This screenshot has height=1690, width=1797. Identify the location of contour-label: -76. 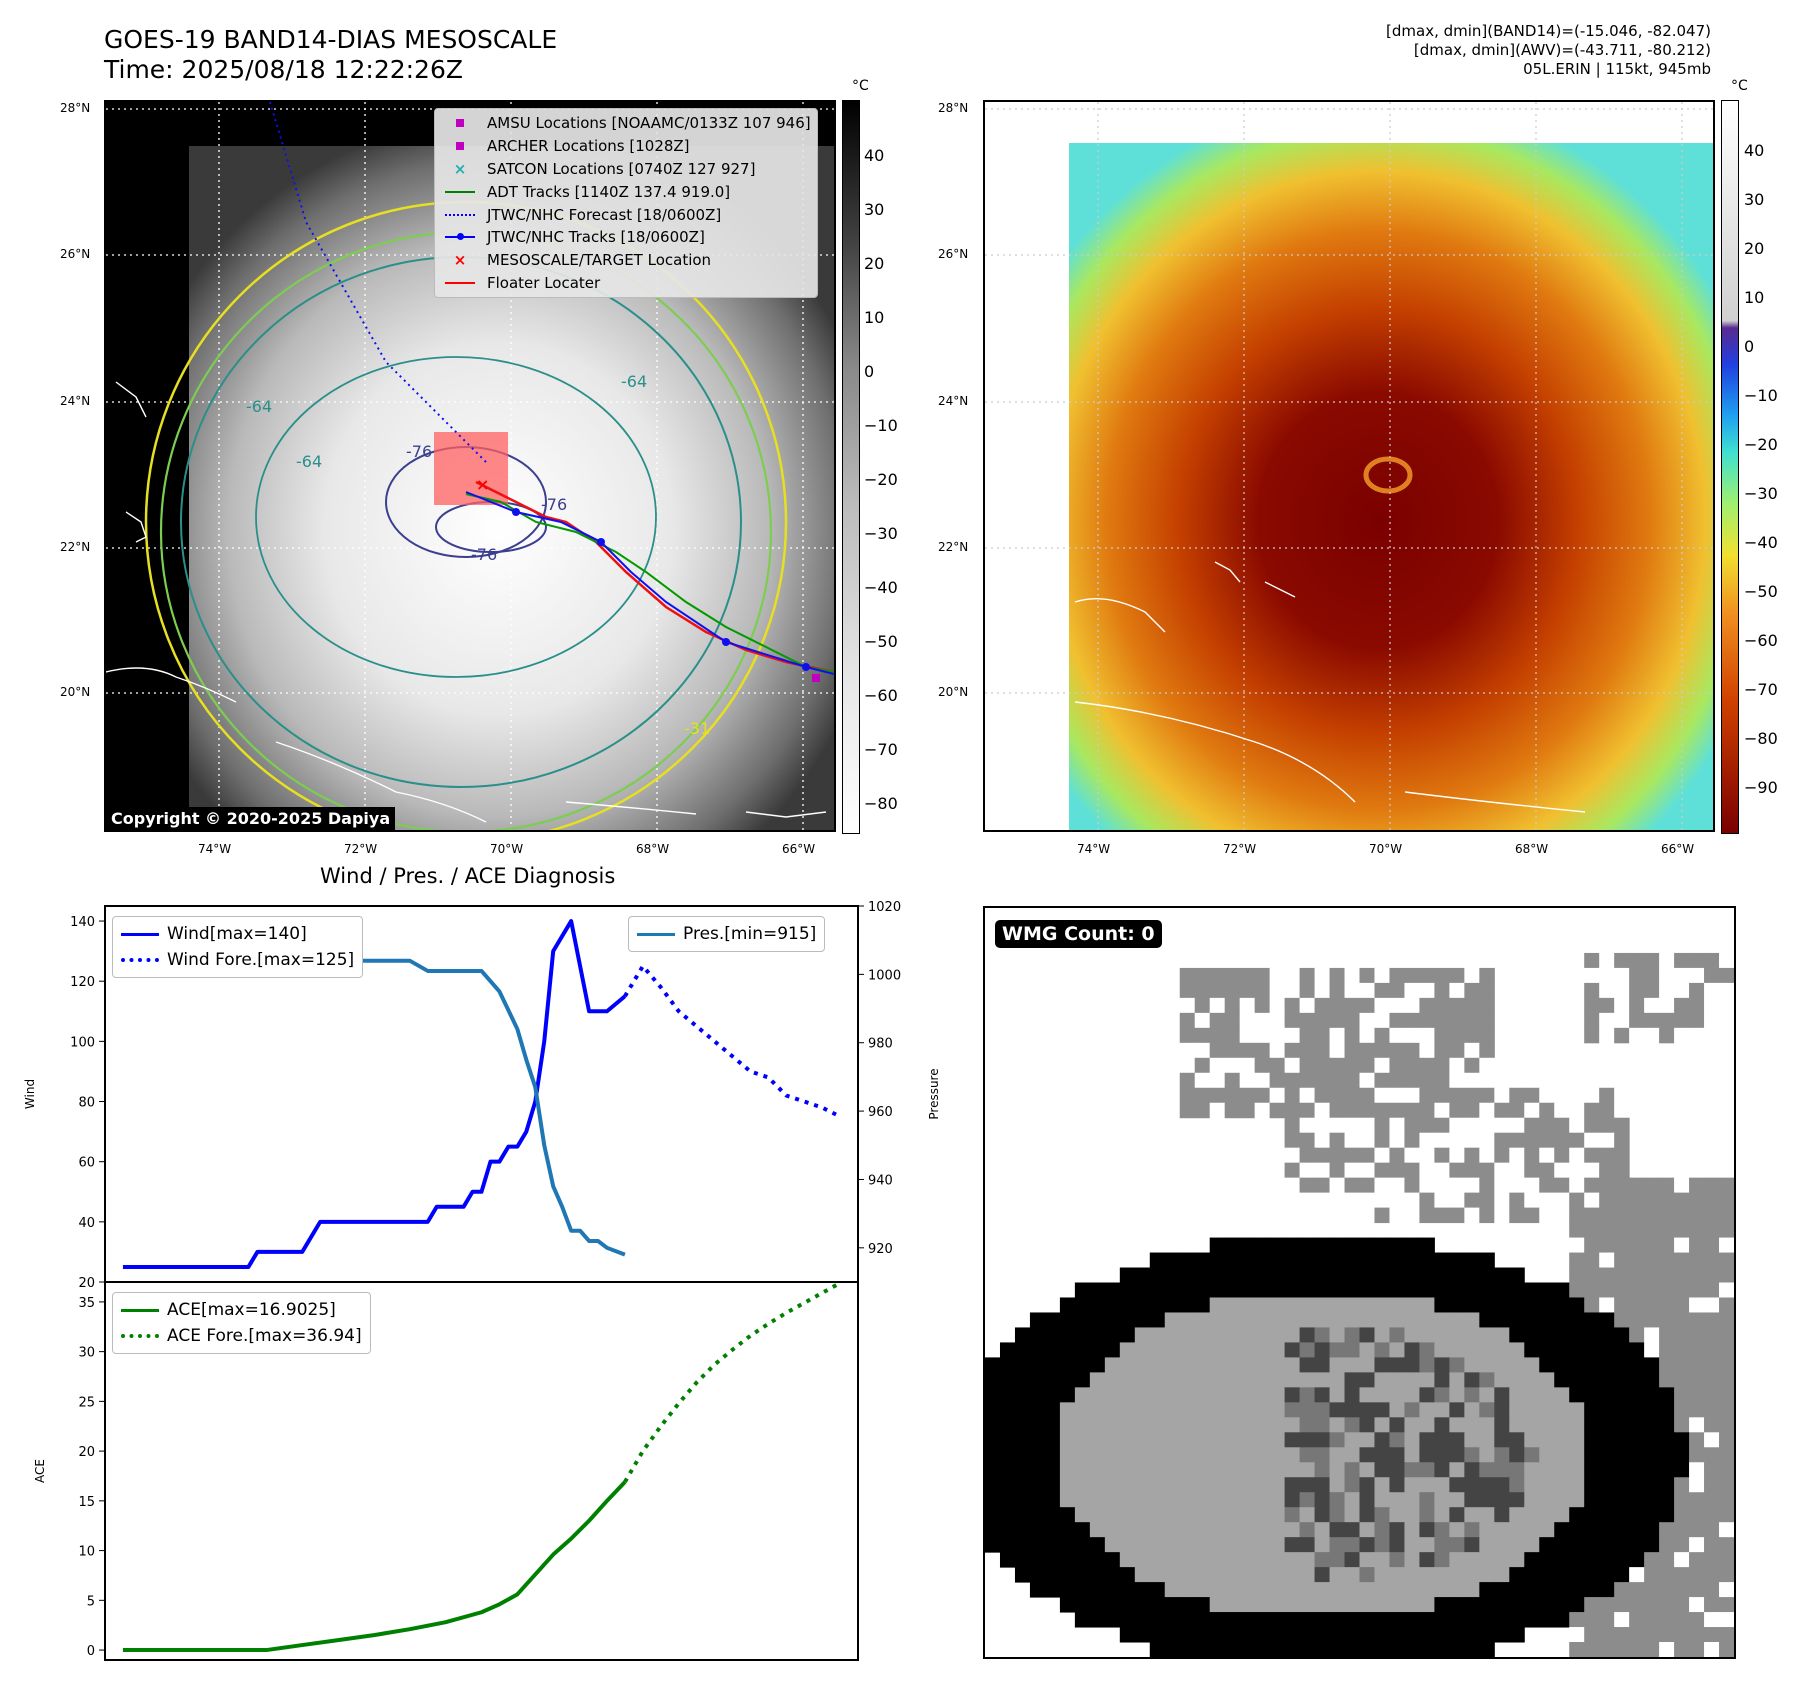
(419, 451).